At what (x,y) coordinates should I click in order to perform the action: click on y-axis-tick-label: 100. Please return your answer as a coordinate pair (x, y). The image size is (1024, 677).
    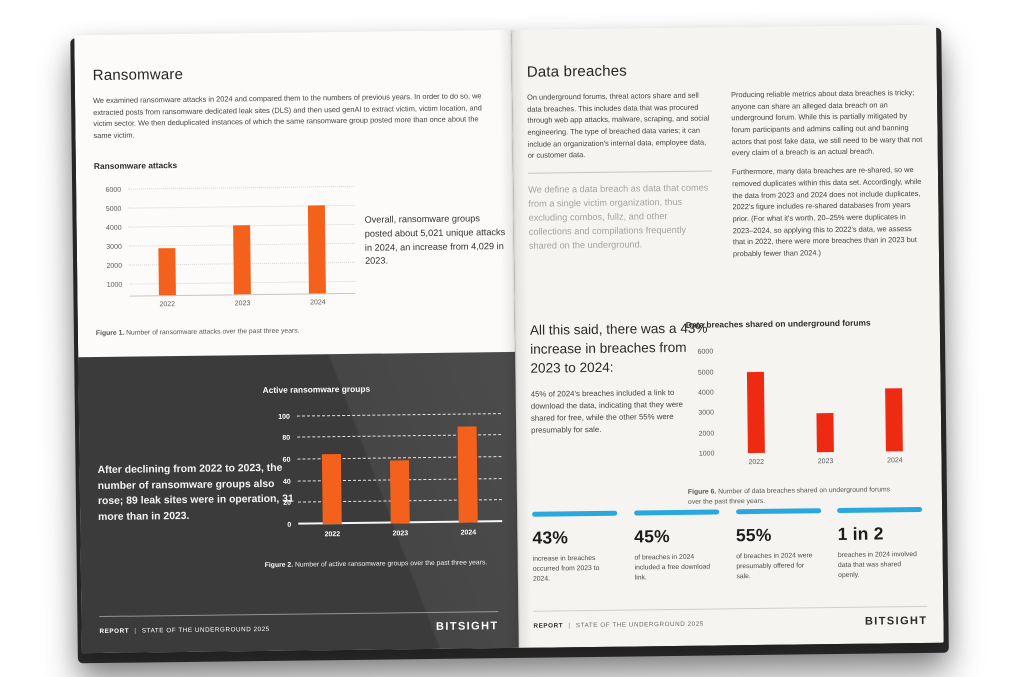
    Looking at the image, I should click on (284, 417).